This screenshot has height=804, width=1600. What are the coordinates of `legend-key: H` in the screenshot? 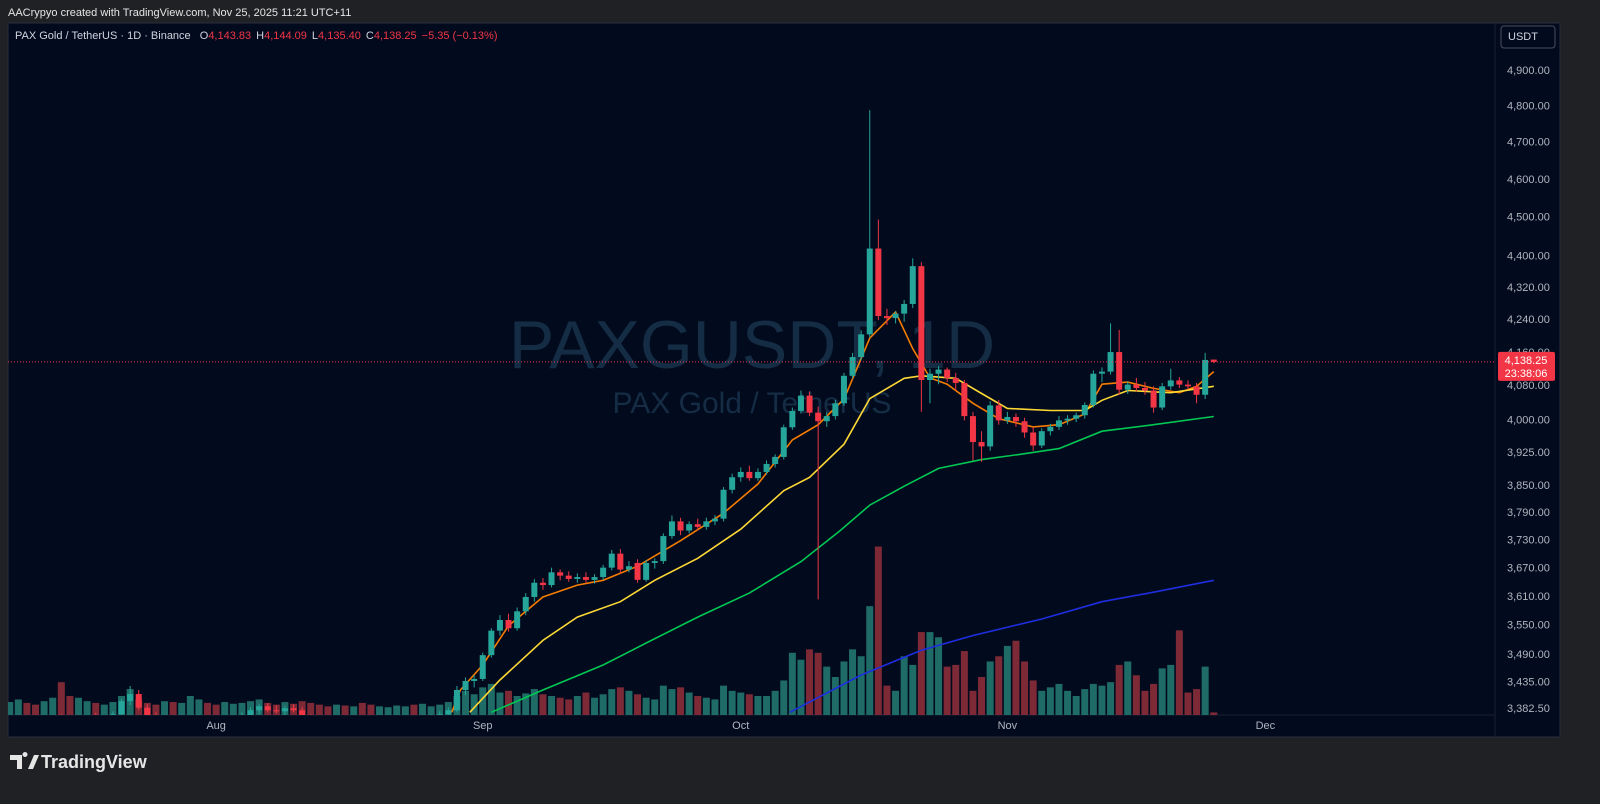 It's located at (260, 36).